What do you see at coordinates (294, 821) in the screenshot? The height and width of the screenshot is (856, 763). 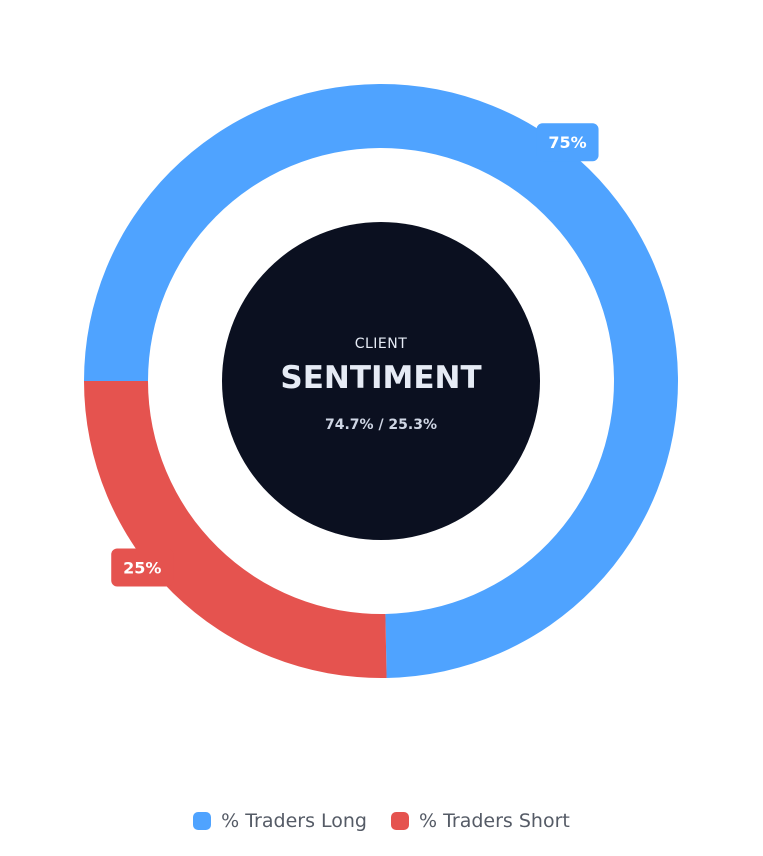 I see `legend-label-long: % Traders Long` at bounding box center [294, 821].